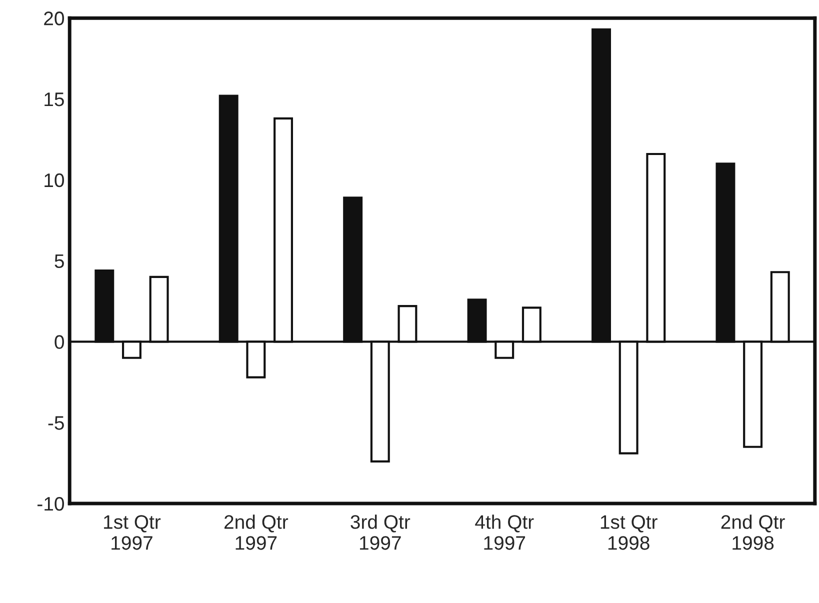  Describe the element at coordinates (54, 180) in the screenshot. I see `y-tick-label: 10` at that location.